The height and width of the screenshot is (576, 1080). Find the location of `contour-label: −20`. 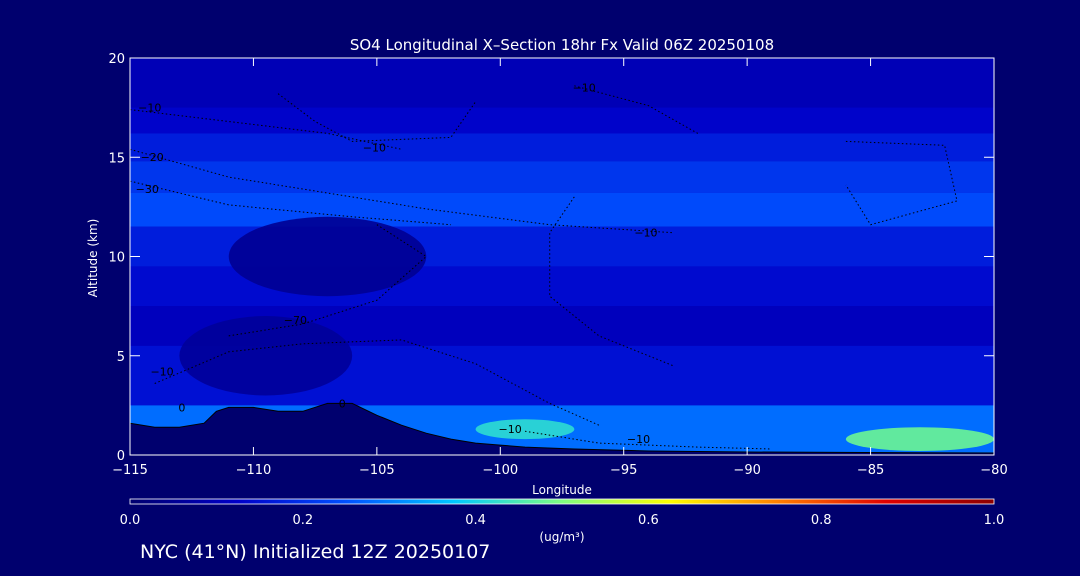

contour-label: −20 is located at coordinates (152, 157).